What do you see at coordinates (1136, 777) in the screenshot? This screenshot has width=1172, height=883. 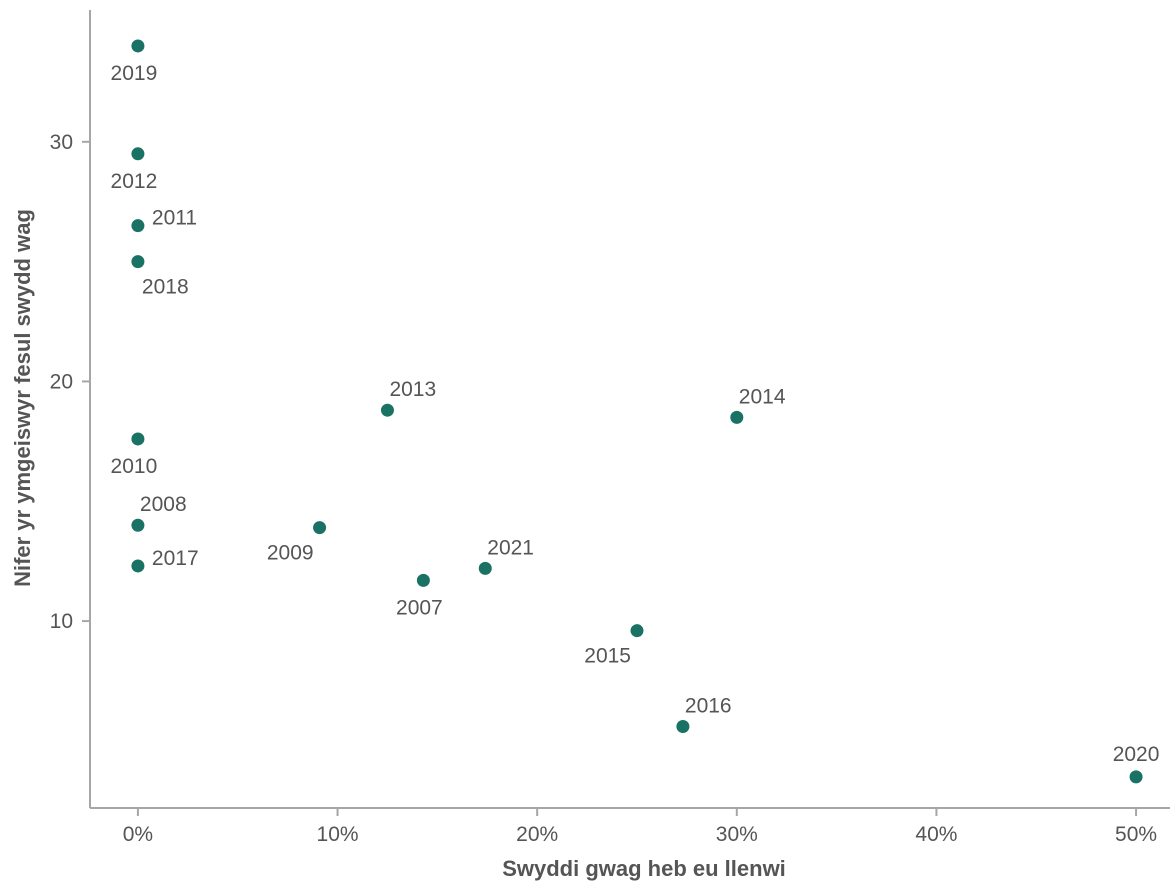 I see `data-point-2020` at bounding box center [1136, 777].